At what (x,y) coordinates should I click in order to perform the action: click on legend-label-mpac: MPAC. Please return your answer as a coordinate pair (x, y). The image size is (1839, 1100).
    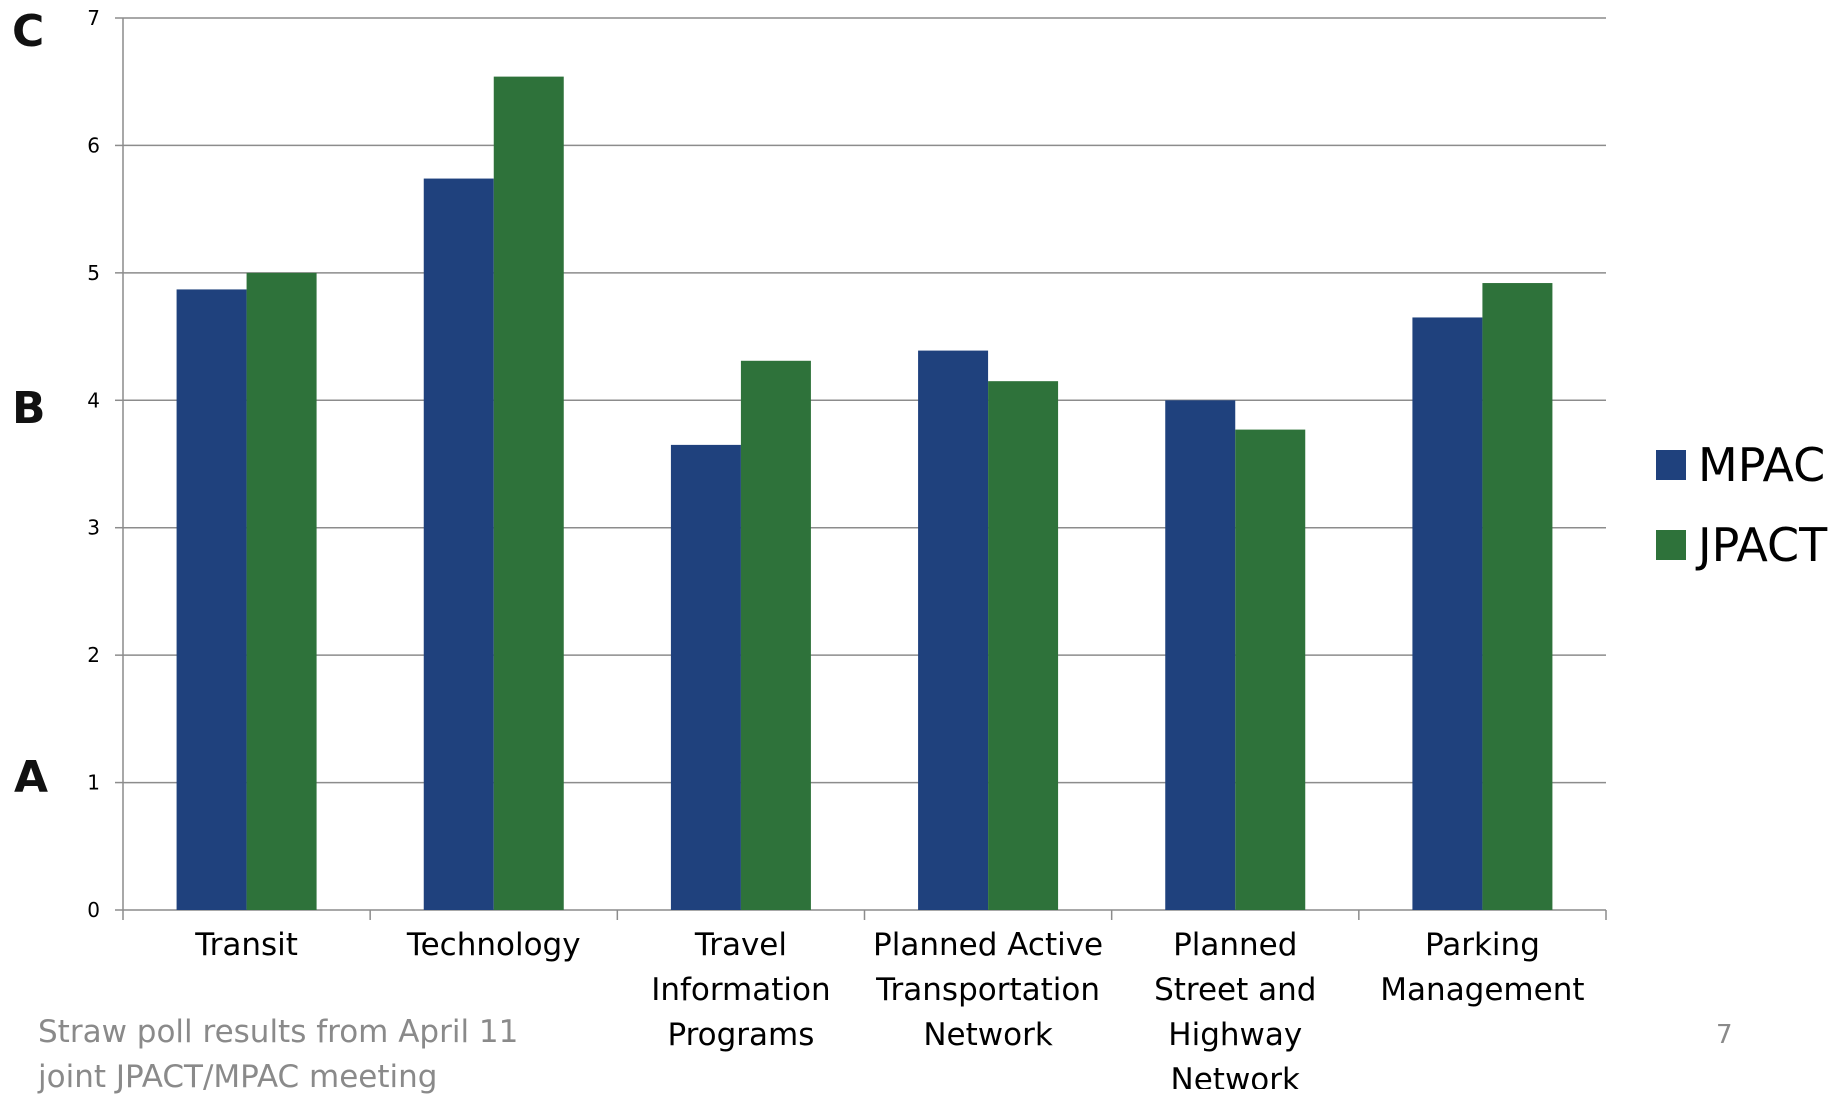
    Looking at the image, I should click on (1762, 465).